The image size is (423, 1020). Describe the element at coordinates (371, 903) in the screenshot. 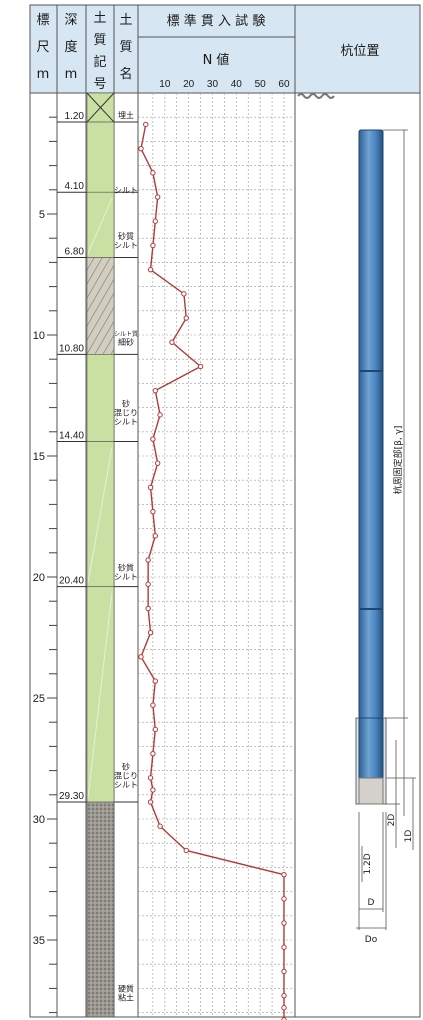

I see `dim-d: D` at that location.